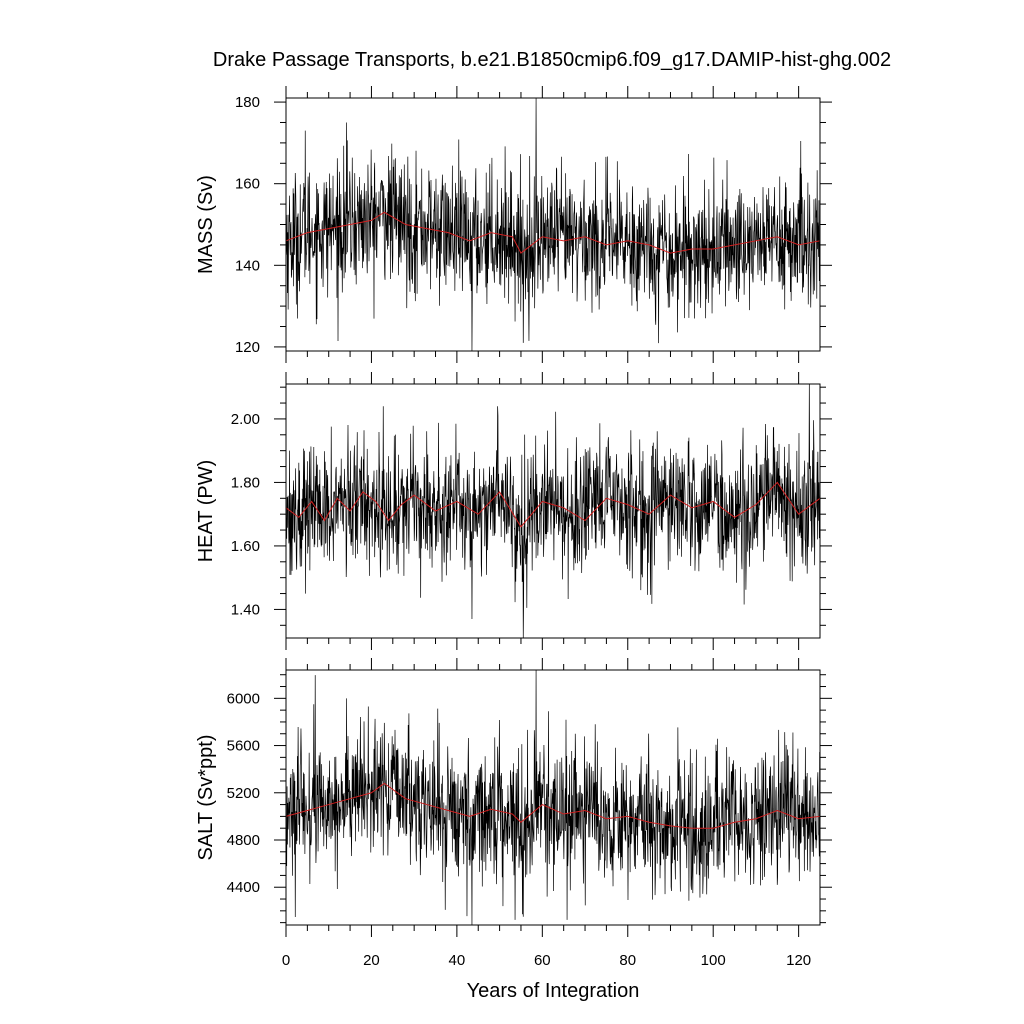  Describe the element at coordinates (245, 609) in the screenshot. I see `heat-ytick-label: 1.40` at that location.